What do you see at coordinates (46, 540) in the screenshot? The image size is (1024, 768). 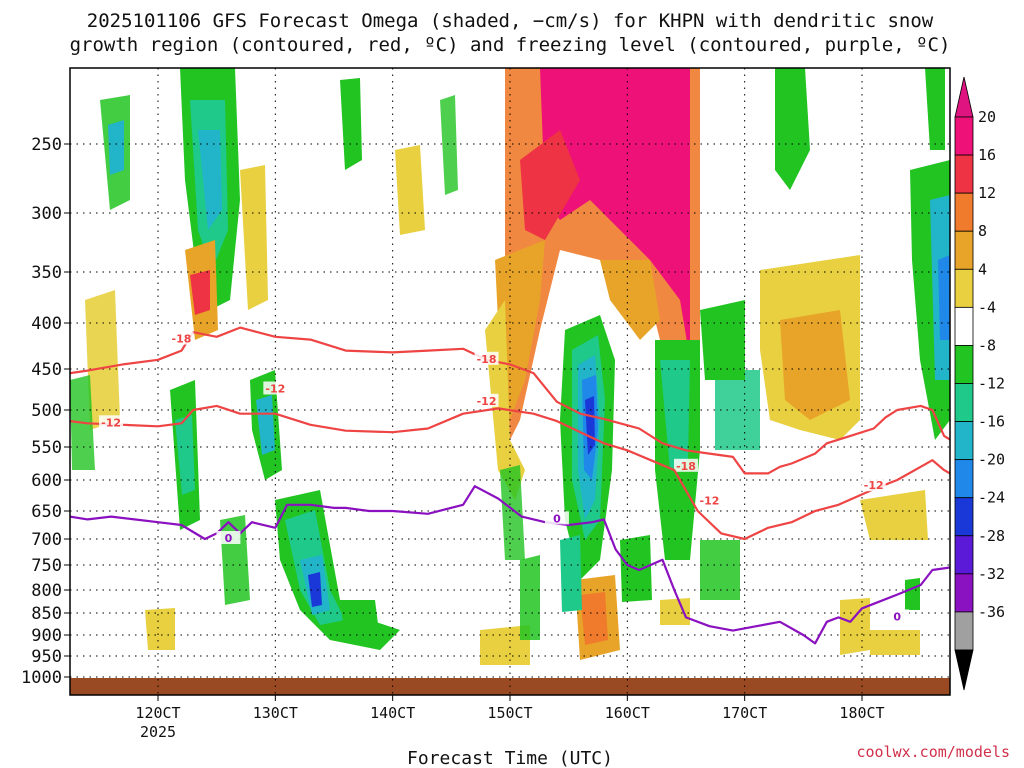 I see `y-tick-label-700: 700` at bounding box center [46, 540].